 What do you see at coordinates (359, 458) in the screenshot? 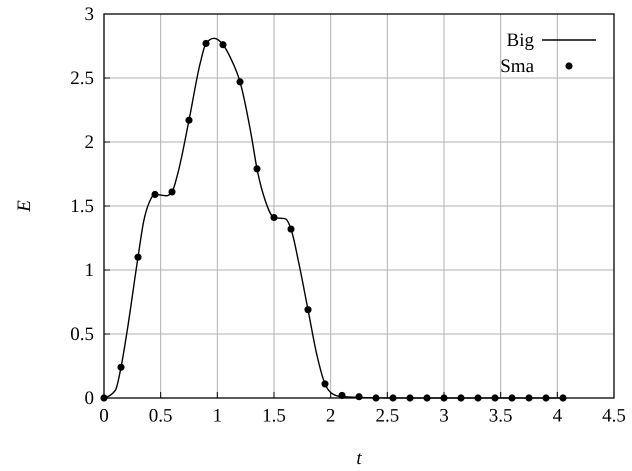
I see `x-axis-title: t` at bounding box center [359, 458].